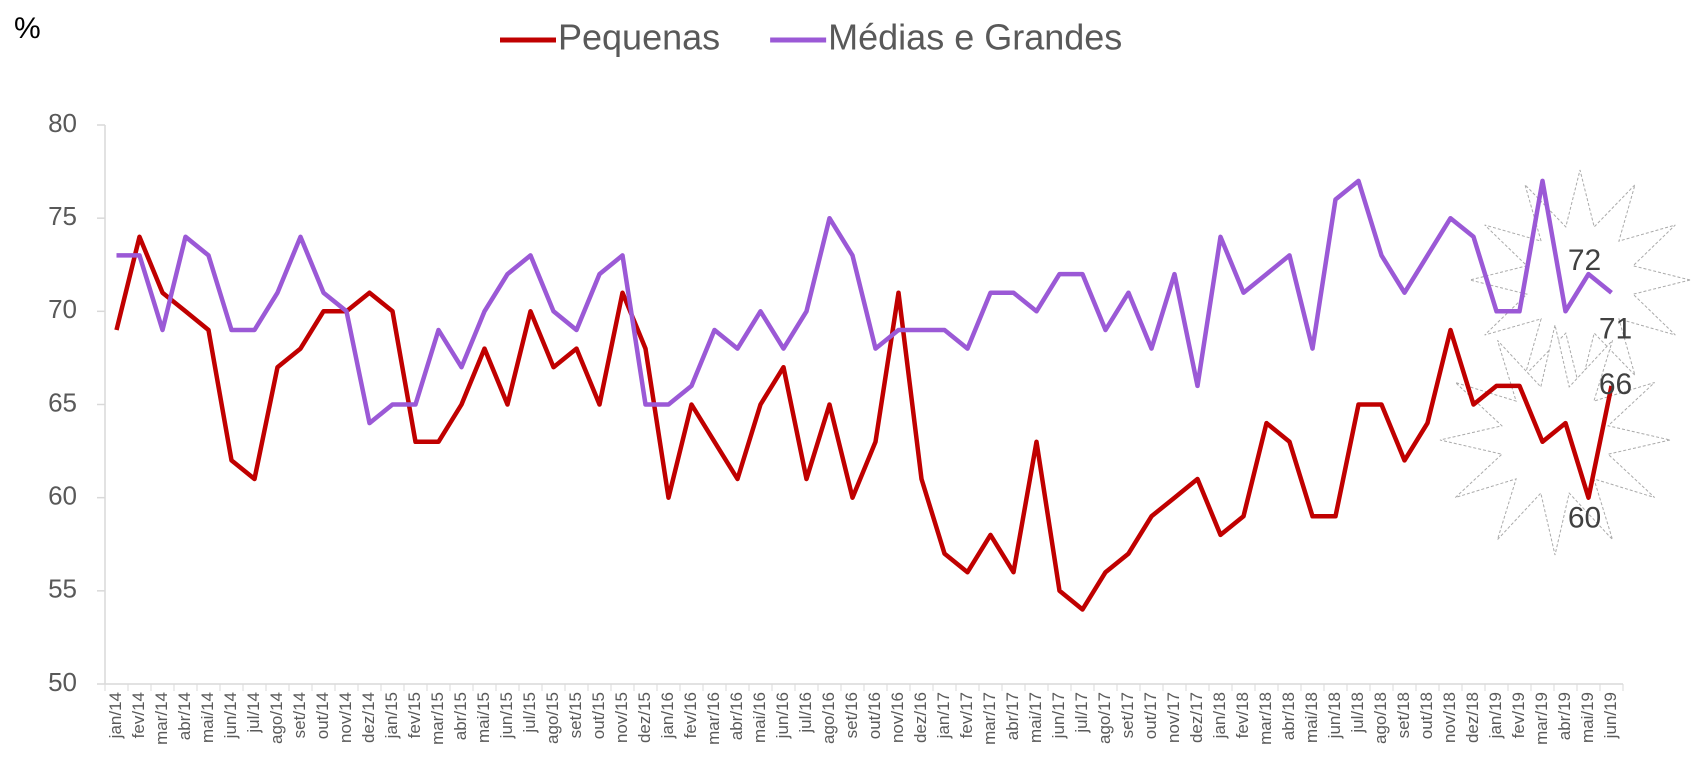  I want to click on x-tick-label: jul/16, so click(805, 713).